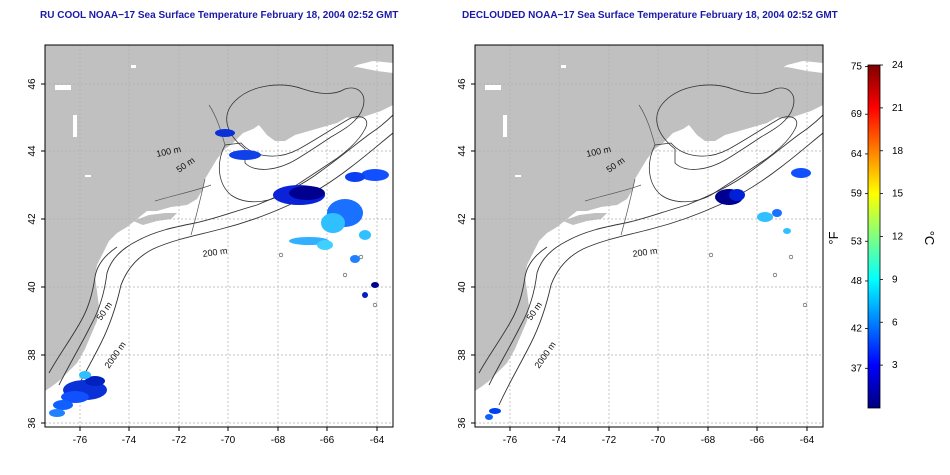  Describe the element at coordinates (32, 287) in the screenshot. I see `left-lat-tick-label: 40` at that location.